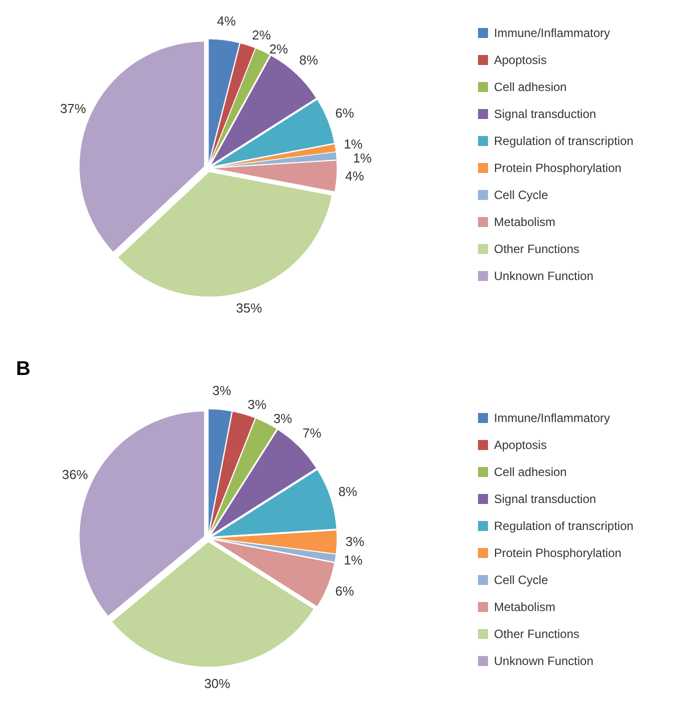  Describe the element at coordinates (312, 432) in the screenshot. I see `data-label: 7%` at that location.